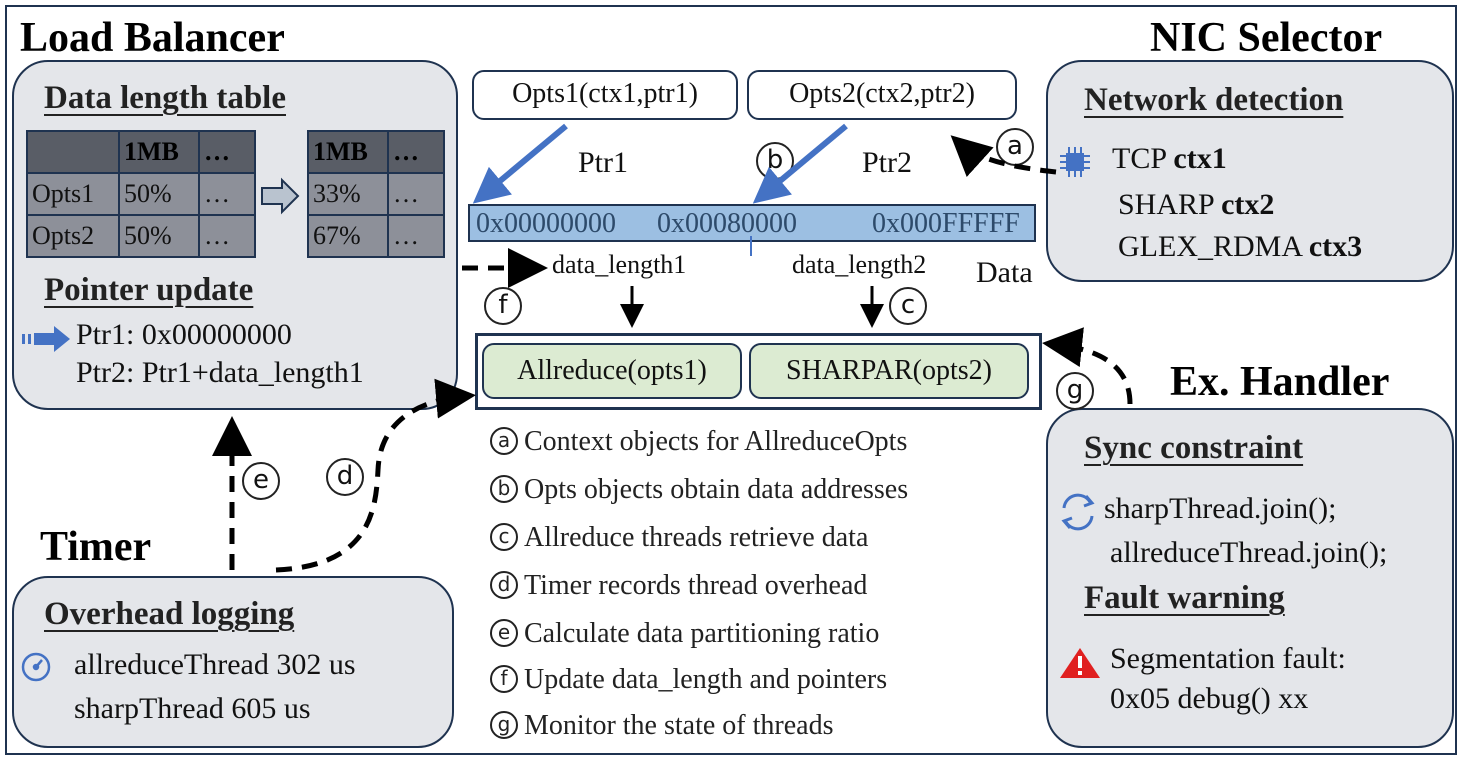 This screenshot has height=763, width=1464. What do you see at coordinates (169, 614) in the screenshot?
I see `overhead-logging-title: Overhead logging` at bounding box center [169, 614].